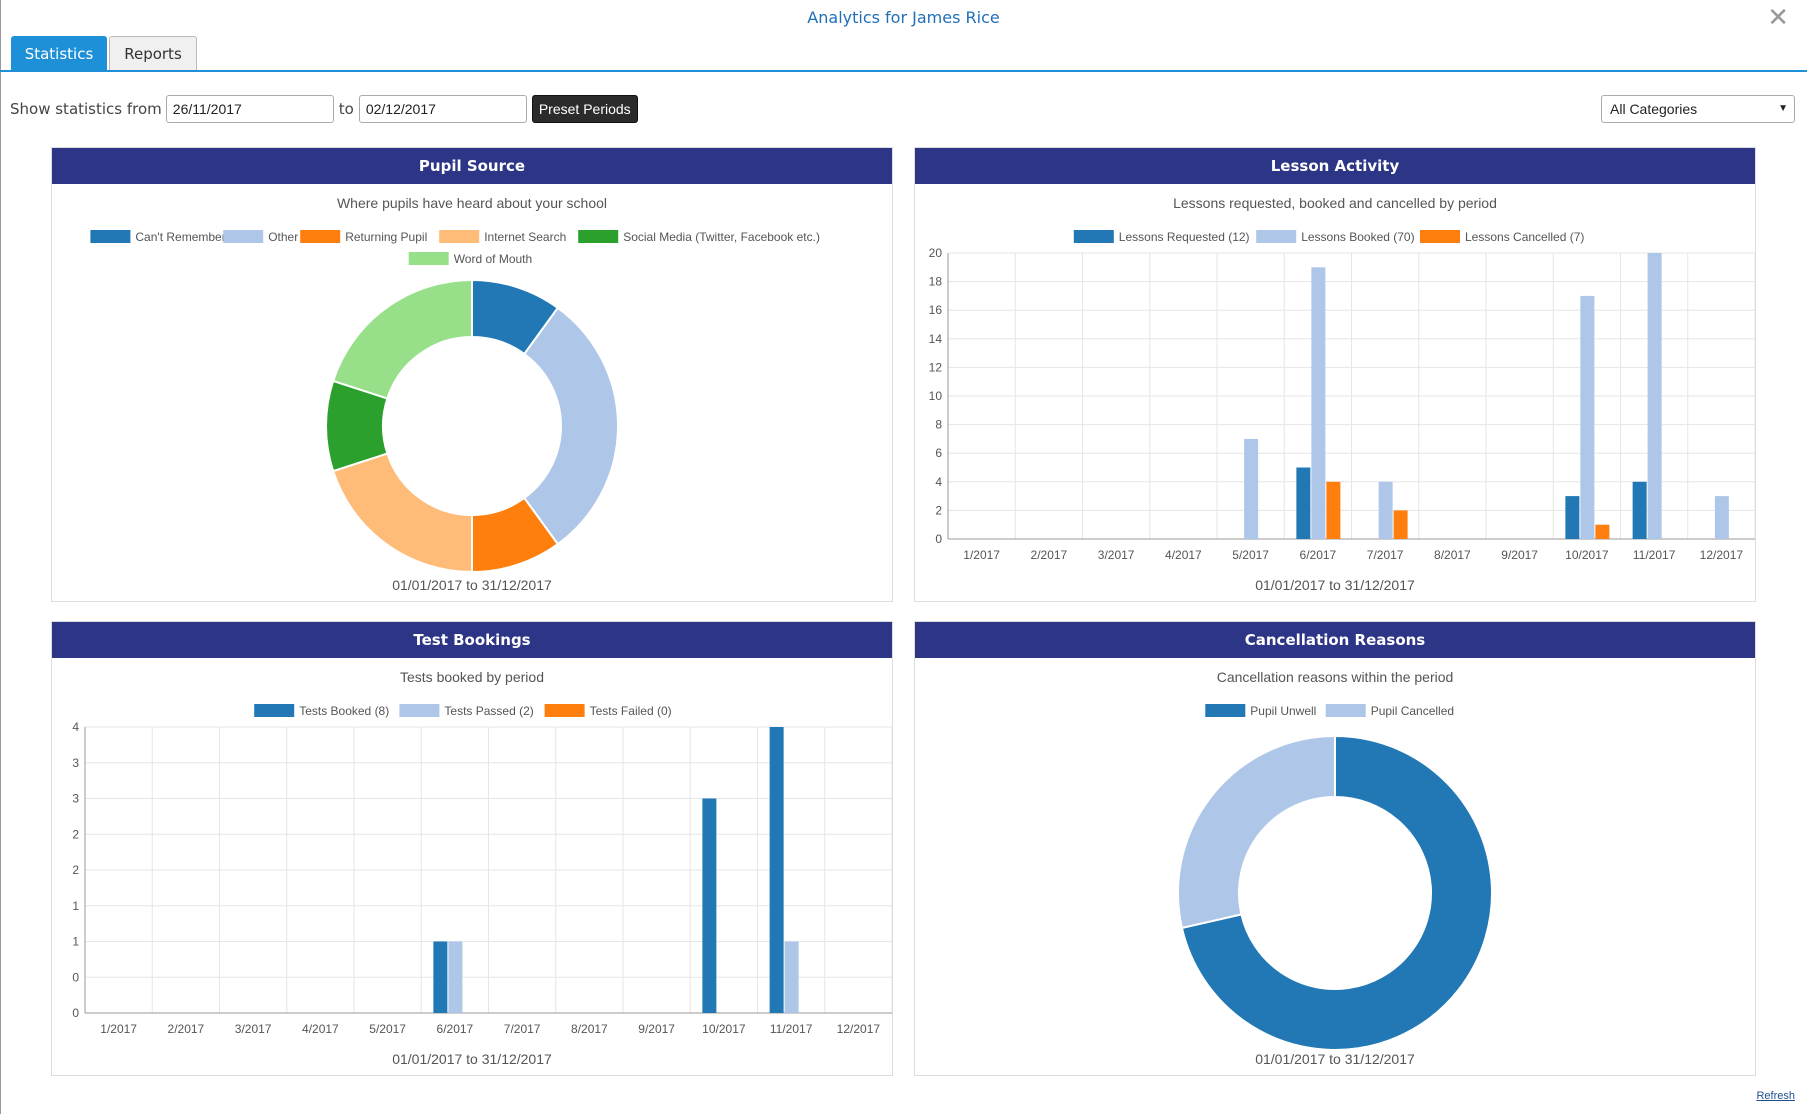 The image size is (1807, 1114). I want to click on legend-label: Returning Pupil, so click(386, 237).